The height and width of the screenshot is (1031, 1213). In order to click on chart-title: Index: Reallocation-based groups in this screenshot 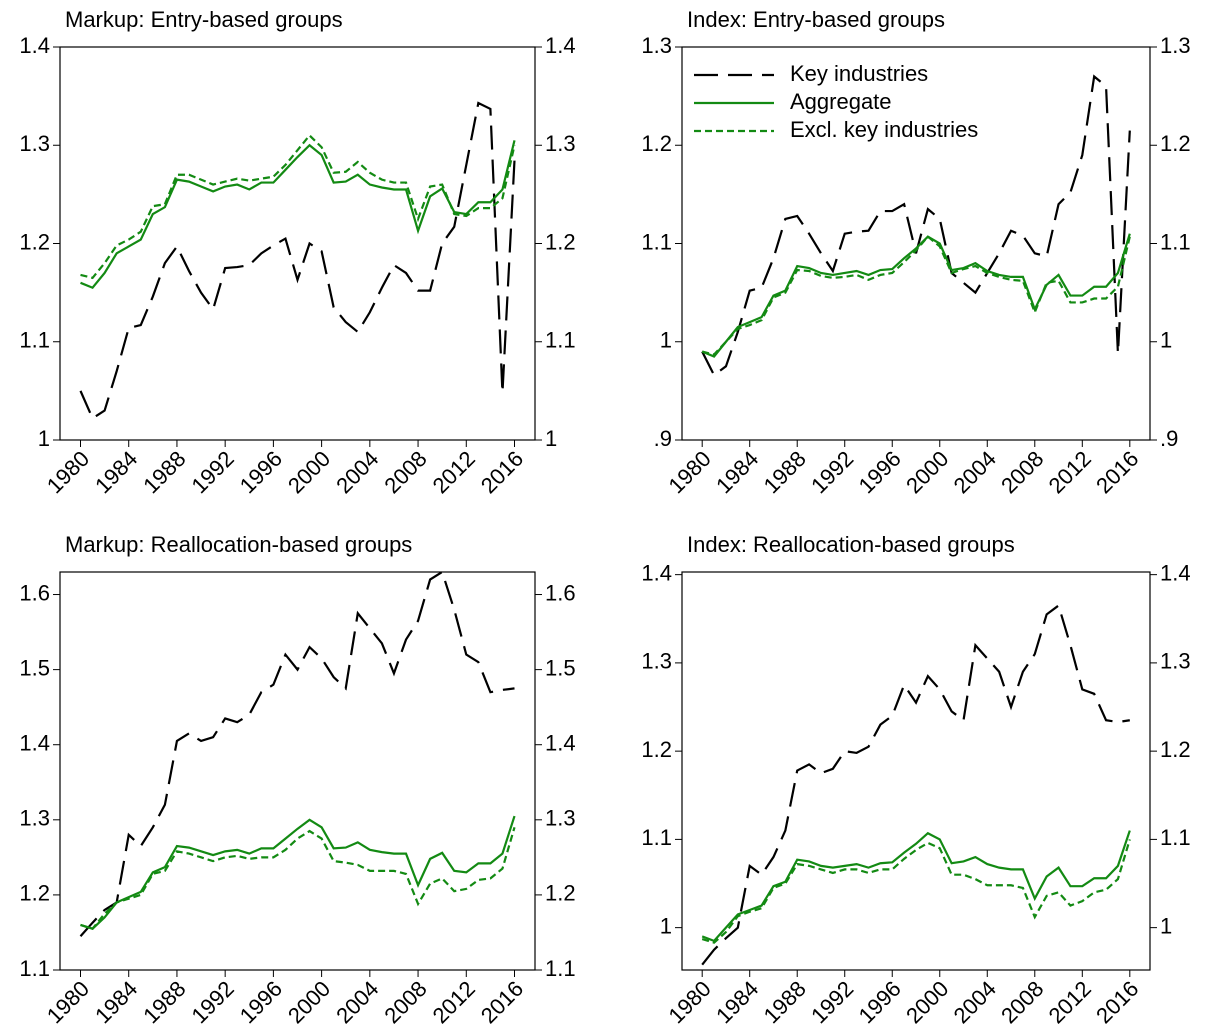, I will do `click(851, 544)`.